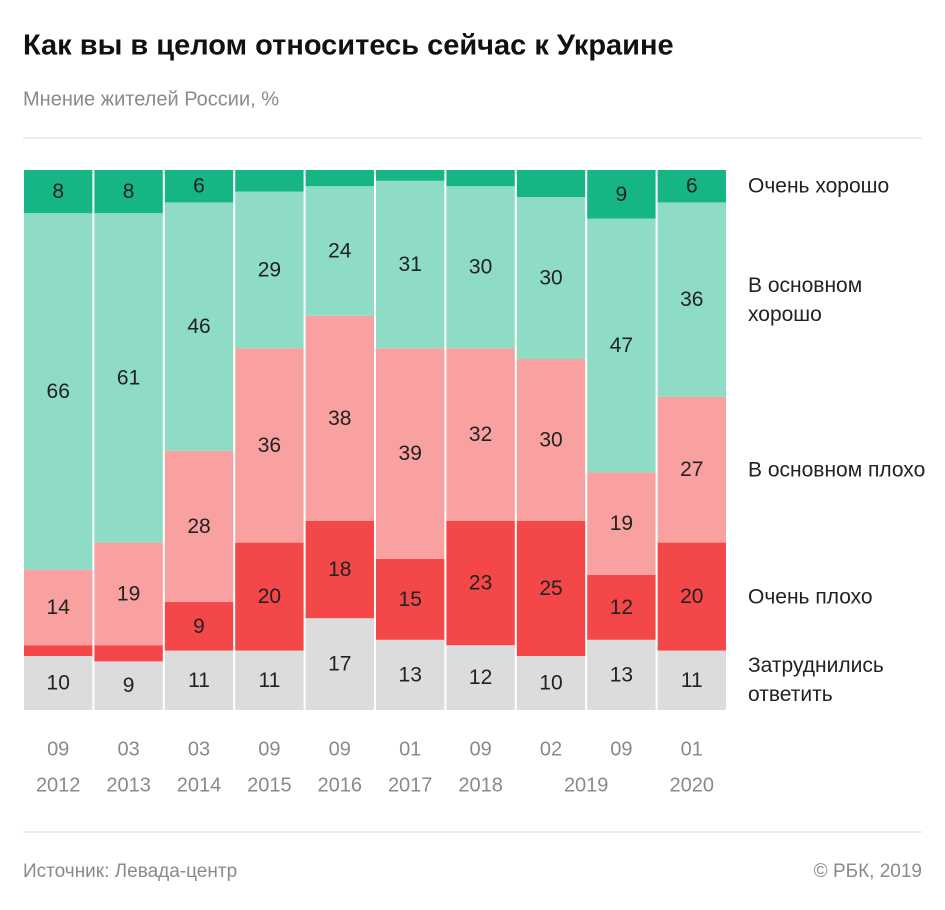 This screenshot has height=910, width=945. Describe the element at coordinates (410, 785) in the screenshot. I see `x-tick-year: 2017` at that location.